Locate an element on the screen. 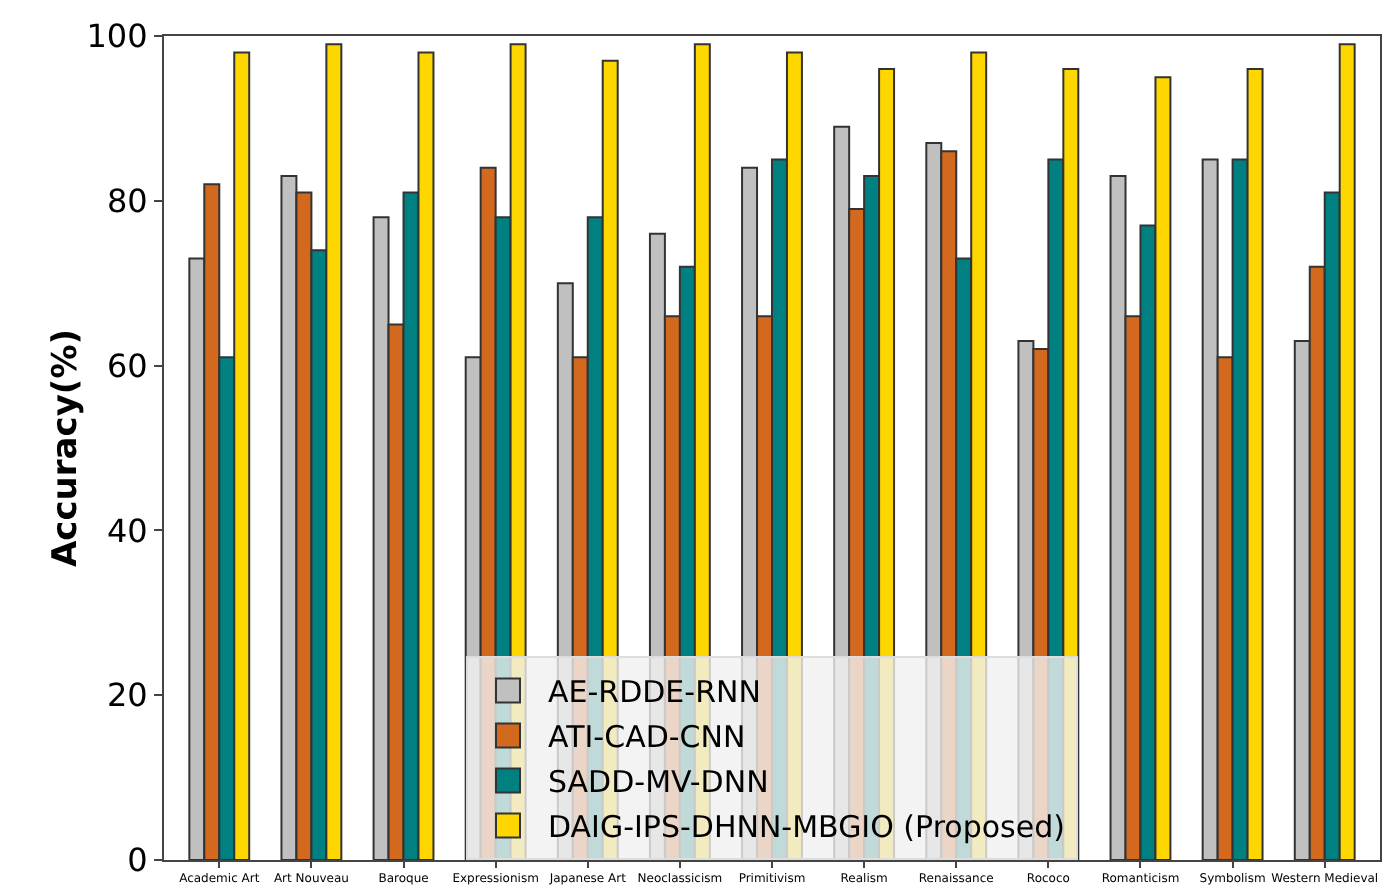  legend-label: ATI-CAD-CNN is located at coordinates (647, 737).